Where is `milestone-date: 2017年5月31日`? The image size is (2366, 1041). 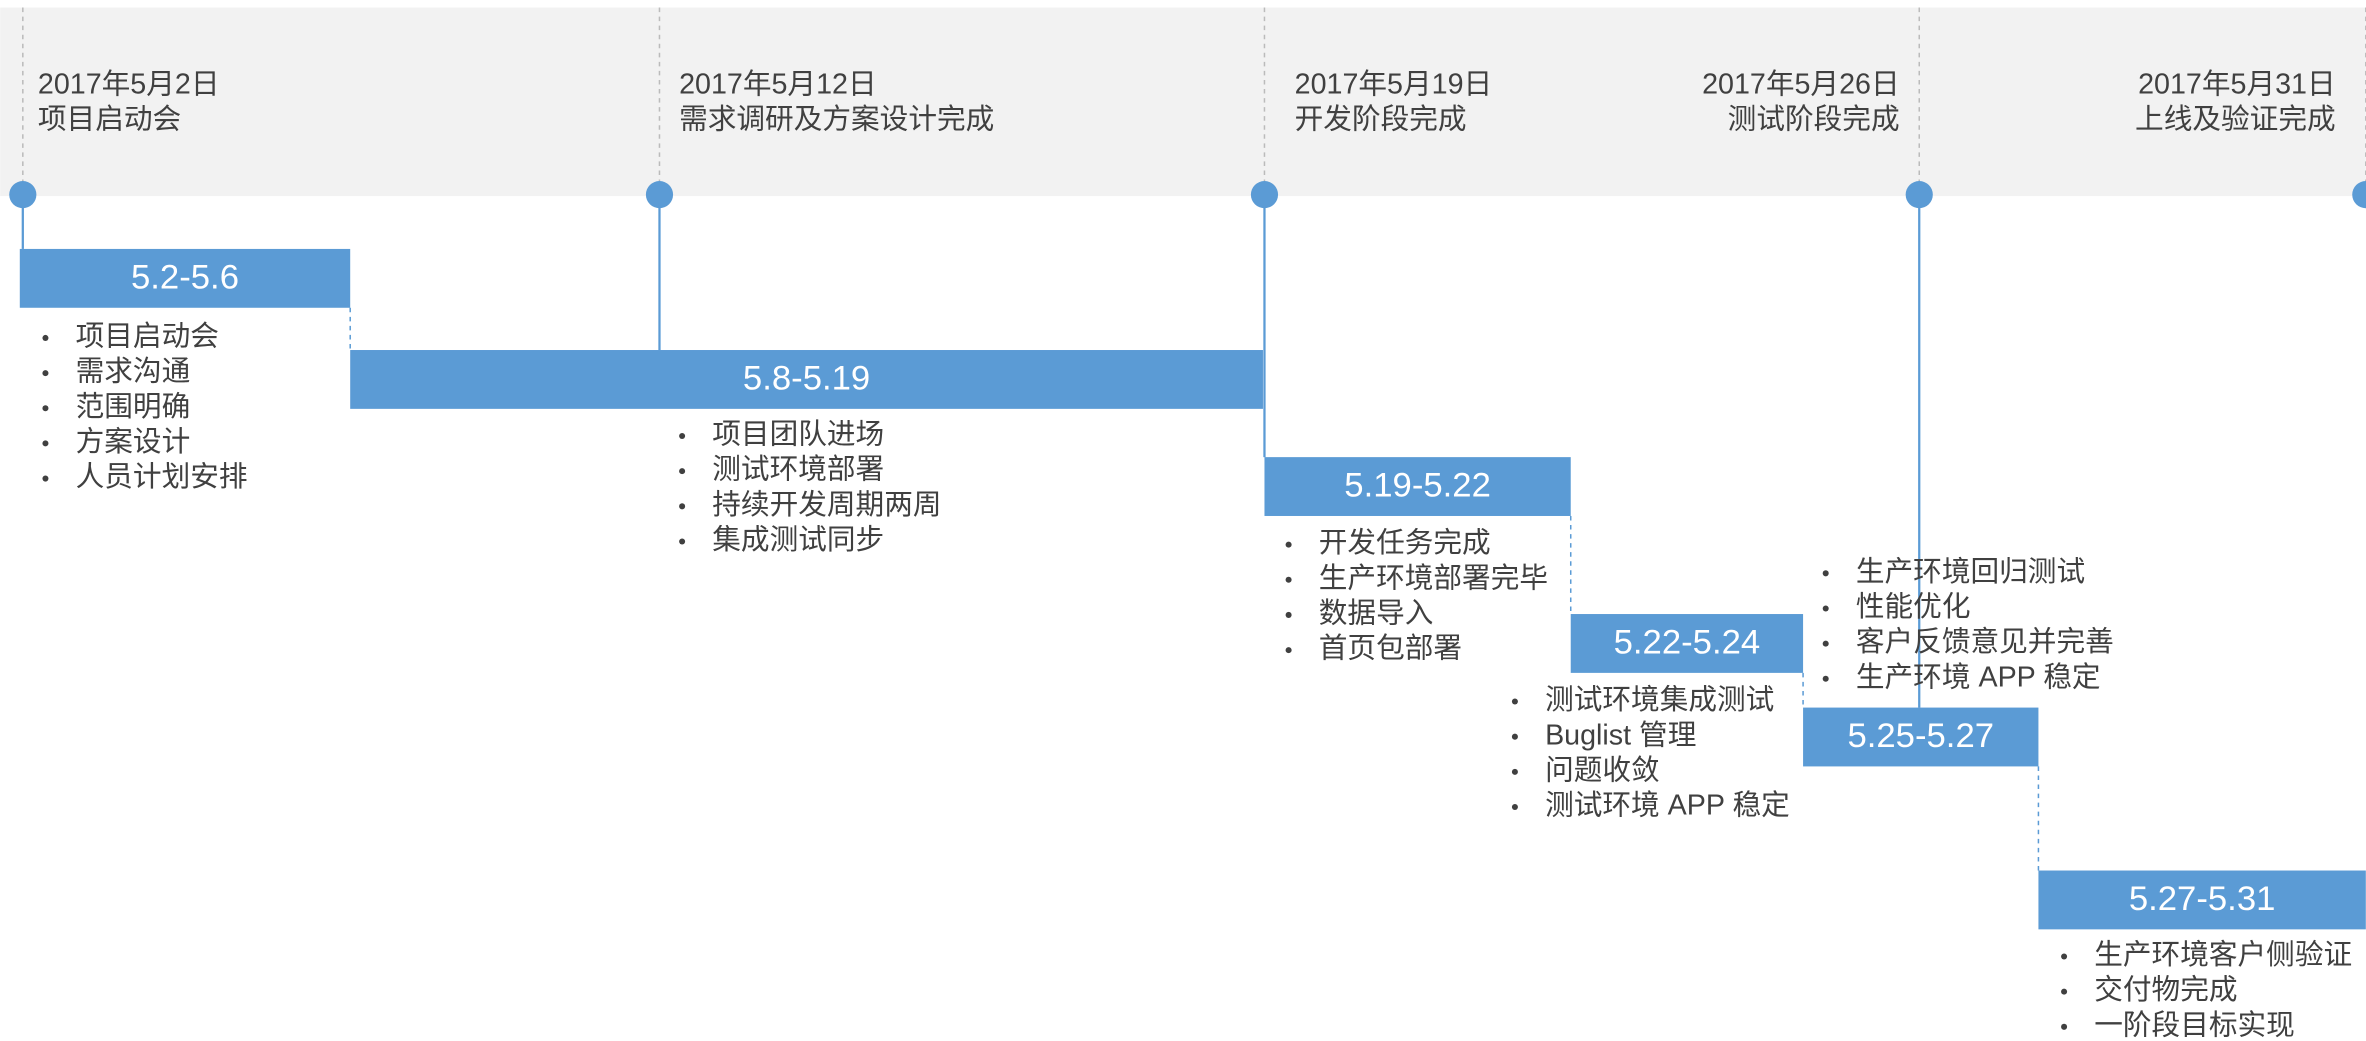 milestone-date: 2017年5月31日 is located at coordinates (2237, 85).